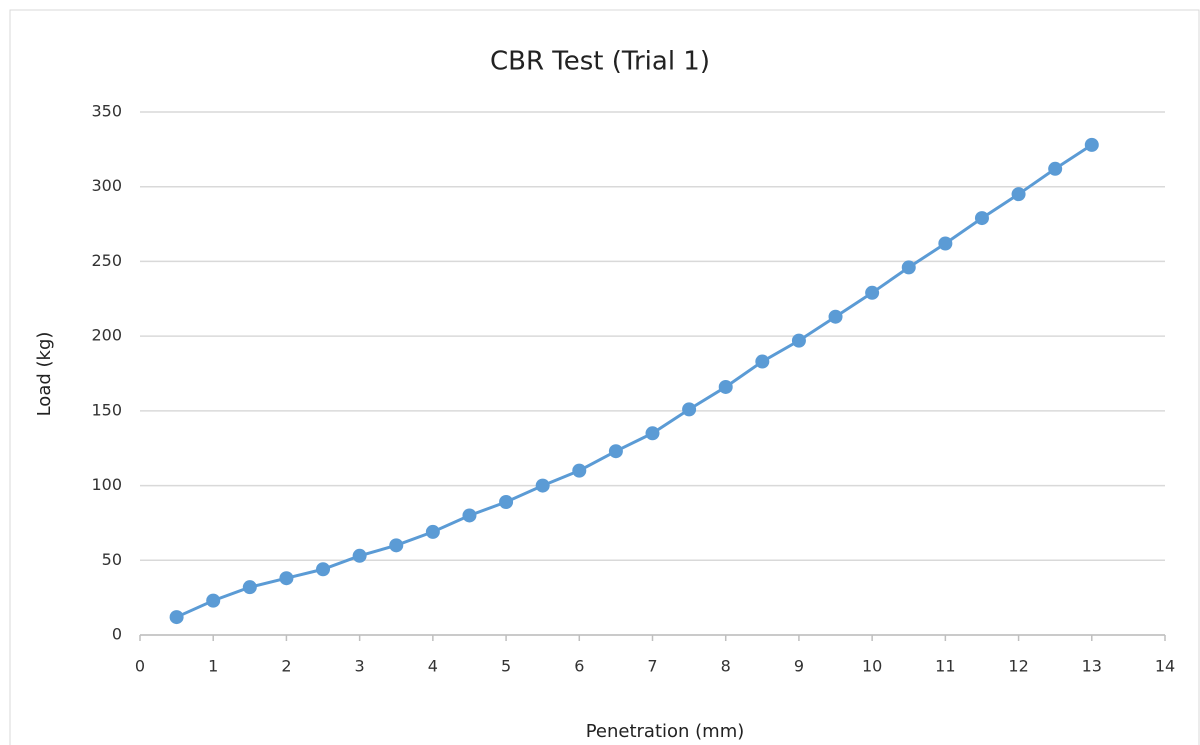 The height and width of the screenshot is (745, 1200). I want to click on y-tick-label: 200, so click(106, 335).